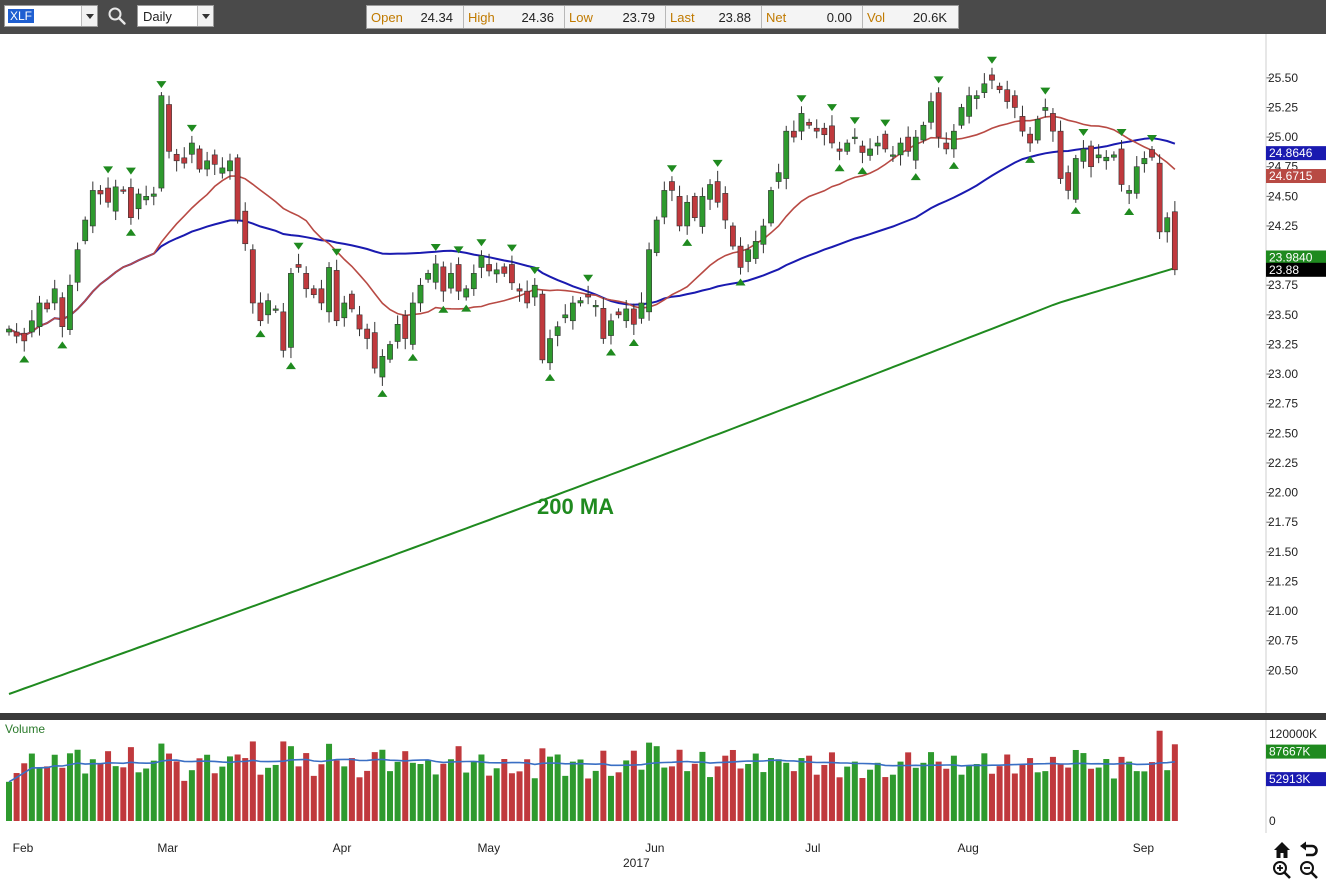 The height and width of the screenshot is (879, 1326). Describe the element at coordinates (514, 17) in the screenshot. I see `quote-high: High 24.36` at that location.